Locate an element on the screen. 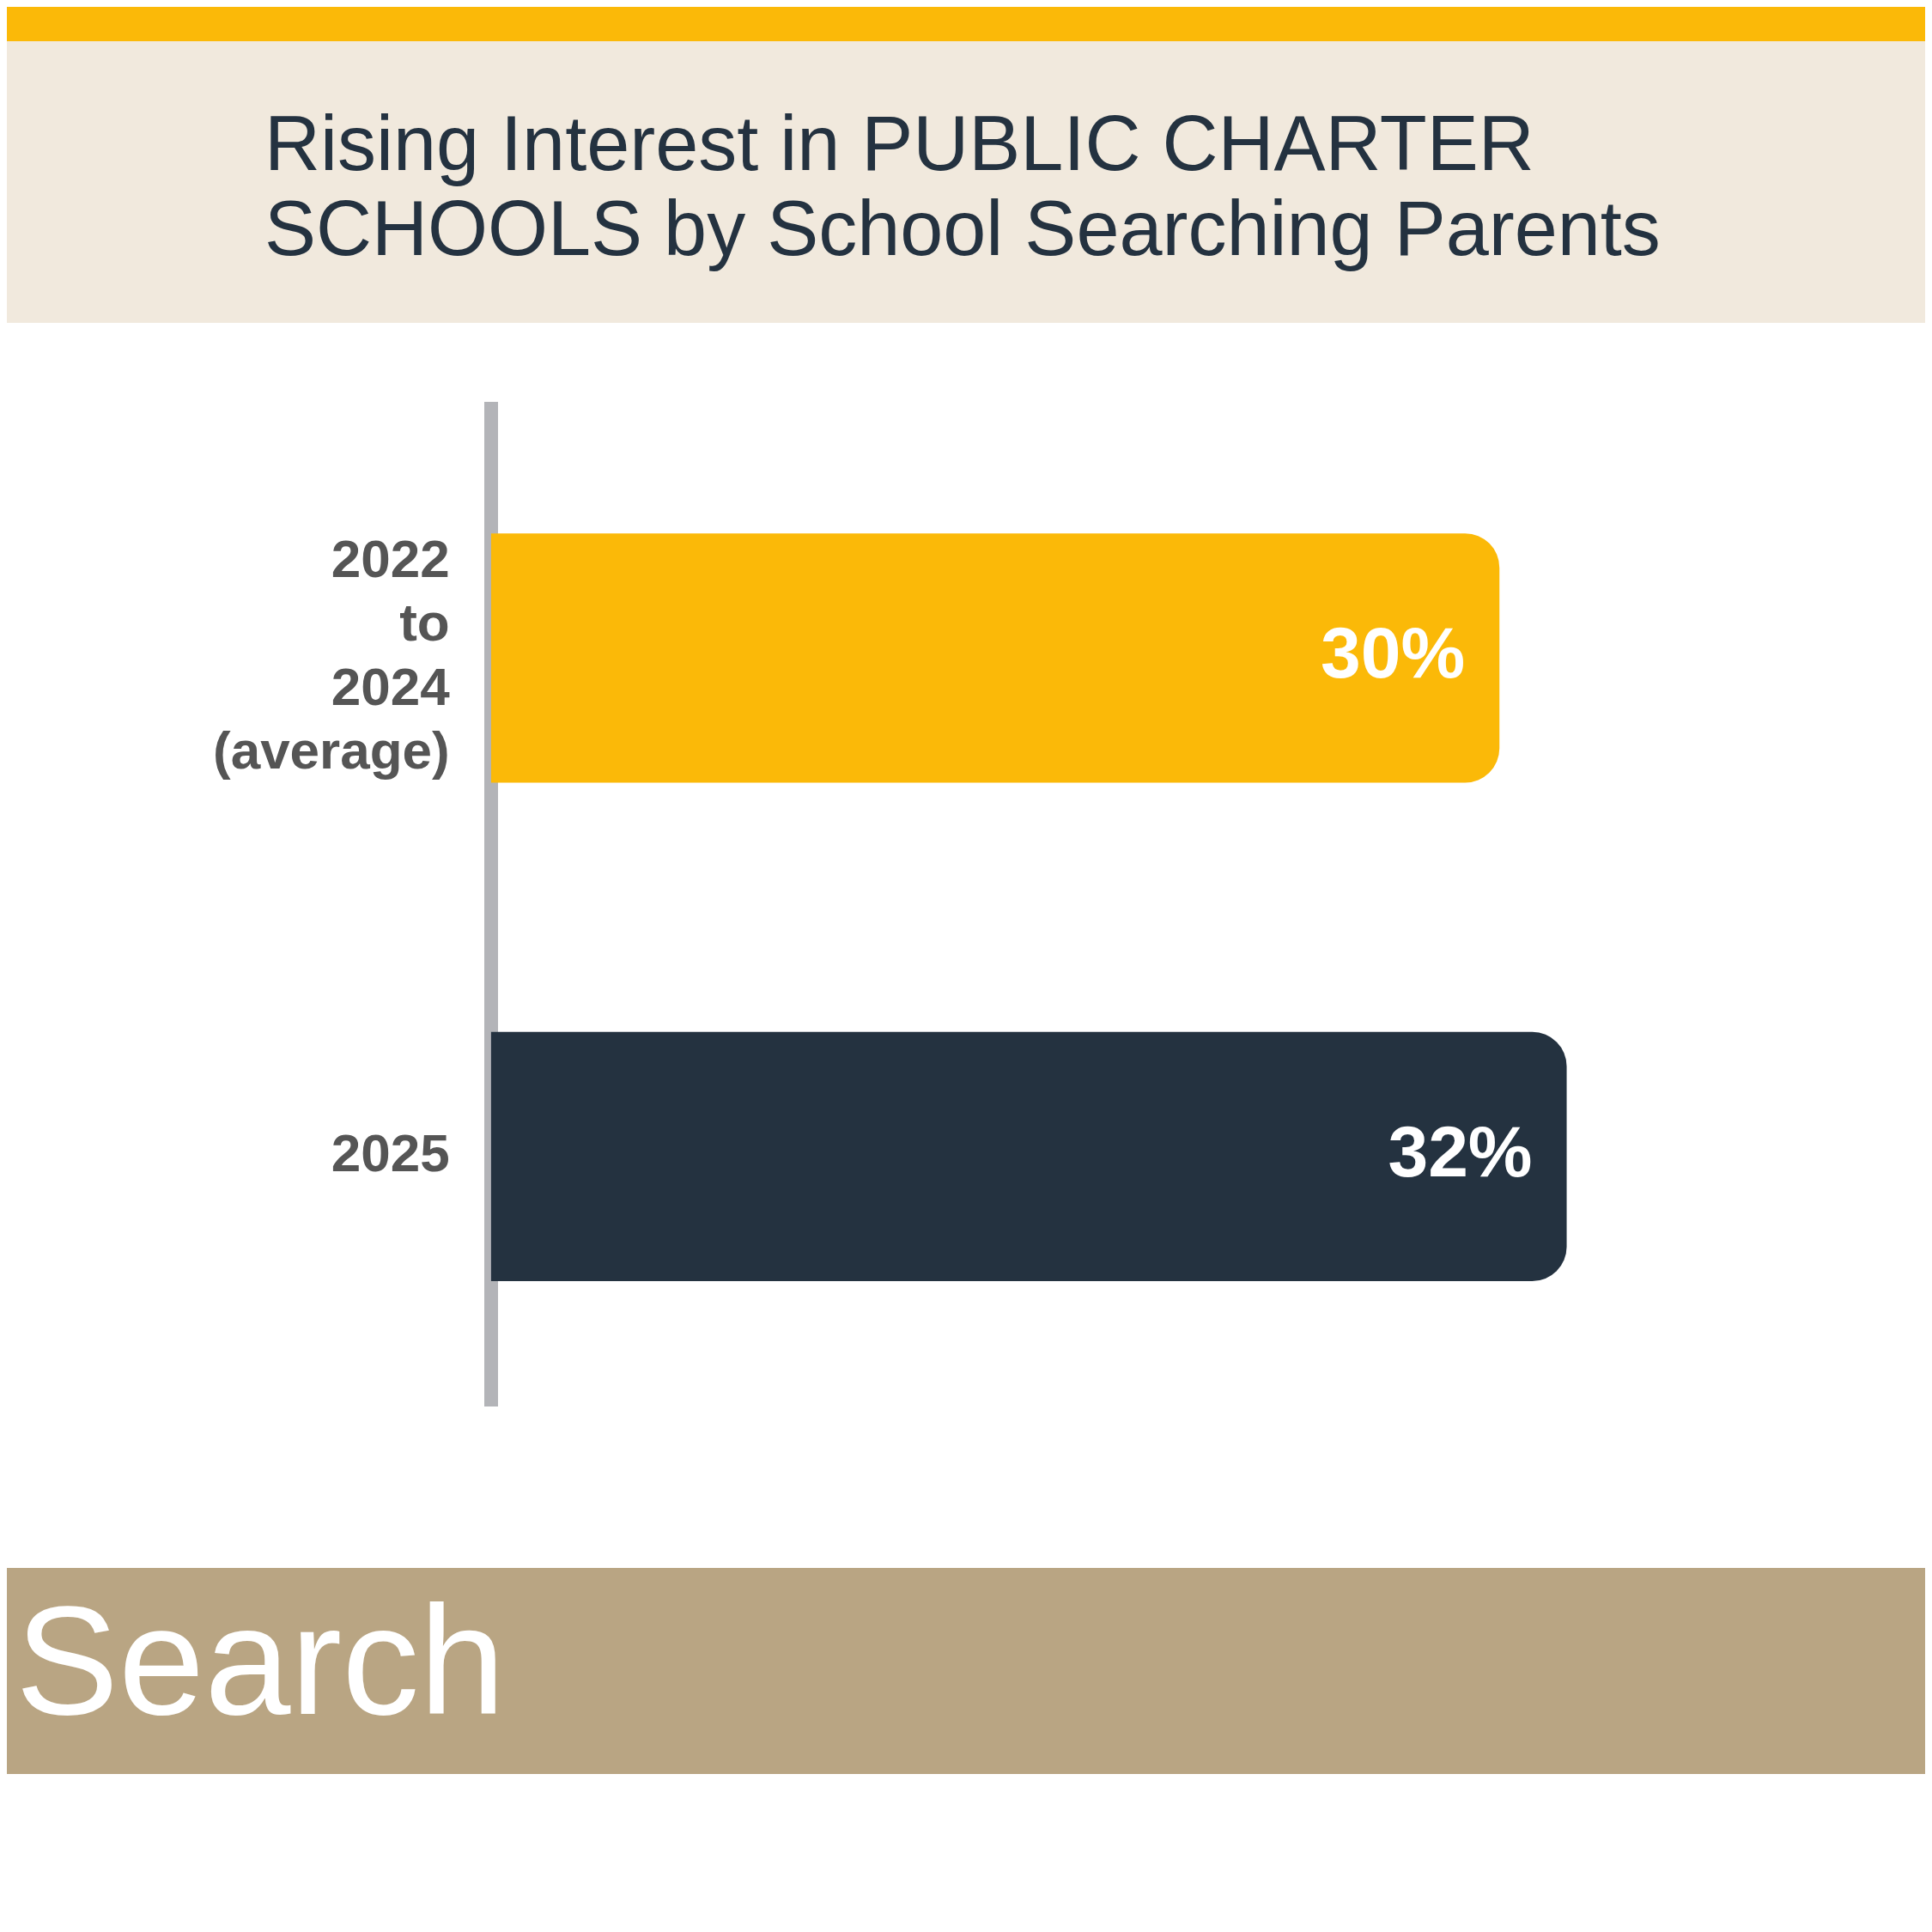 This screenshot has width=1932, height=1932. data-label: 30% is located at coordinates (1393, 653).